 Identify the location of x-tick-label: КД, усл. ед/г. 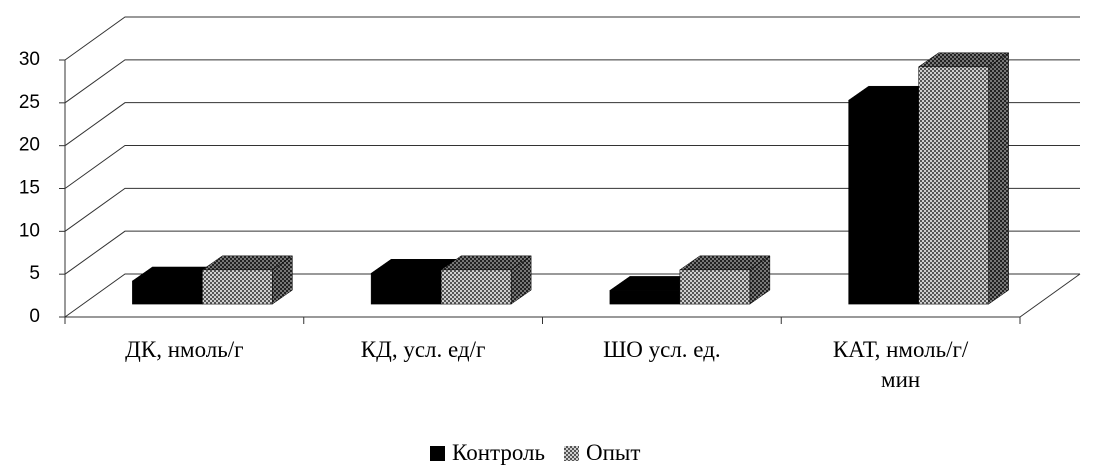
(423, 349).